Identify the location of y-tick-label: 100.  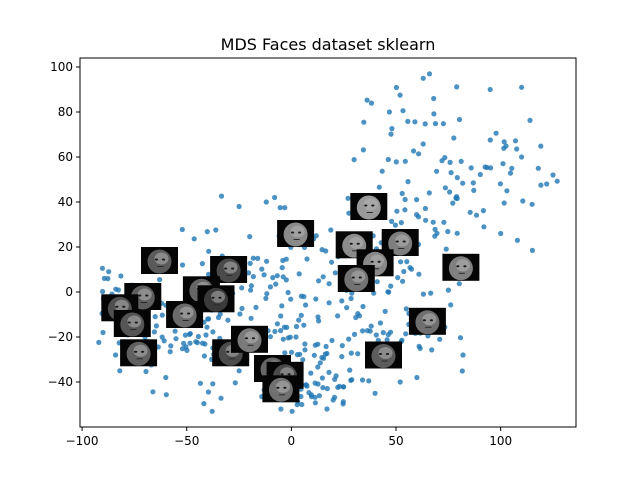
(61, 67).